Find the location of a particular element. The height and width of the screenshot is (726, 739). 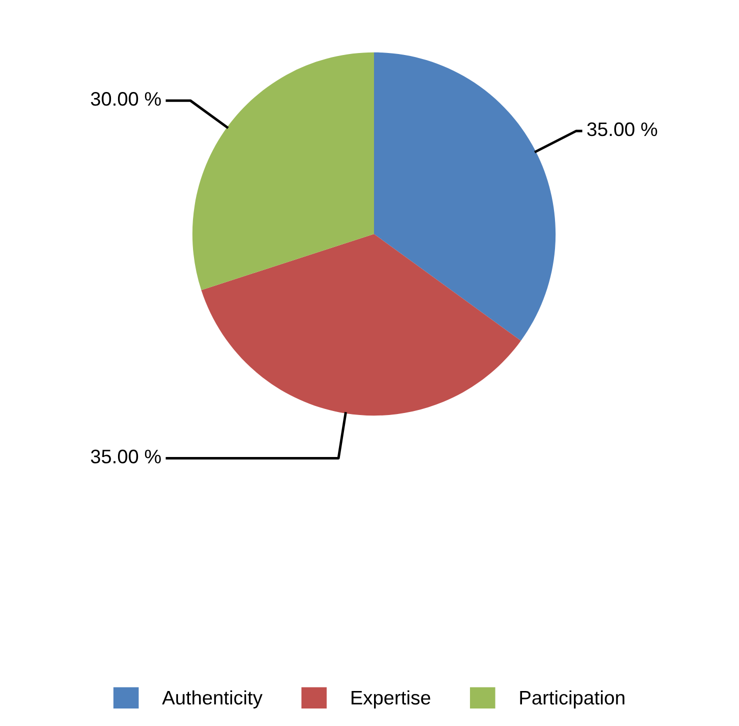

legend-label: Participation is located at coordinates (572, 699).